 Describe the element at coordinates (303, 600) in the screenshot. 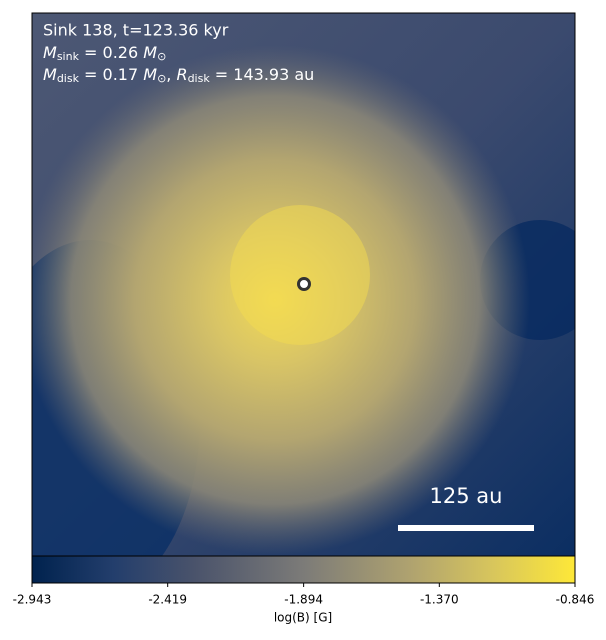

I see `colorbar-tick-label: -1.894` at that location.